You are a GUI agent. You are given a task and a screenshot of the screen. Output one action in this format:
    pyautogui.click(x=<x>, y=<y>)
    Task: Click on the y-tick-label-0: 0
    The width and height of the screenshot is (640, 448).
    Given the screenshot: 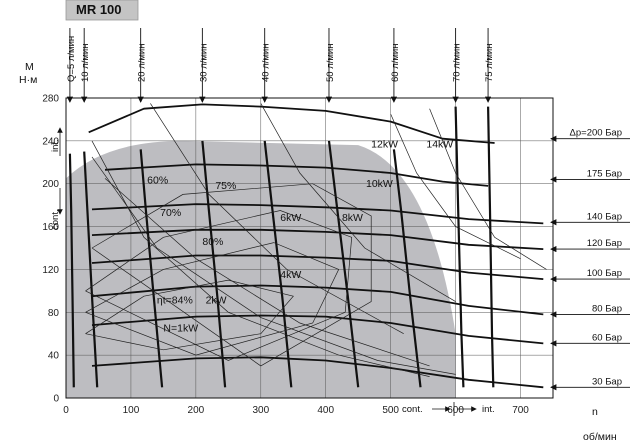 What is the action you would take?
    pyautogui.click(x=56, y=399)
    